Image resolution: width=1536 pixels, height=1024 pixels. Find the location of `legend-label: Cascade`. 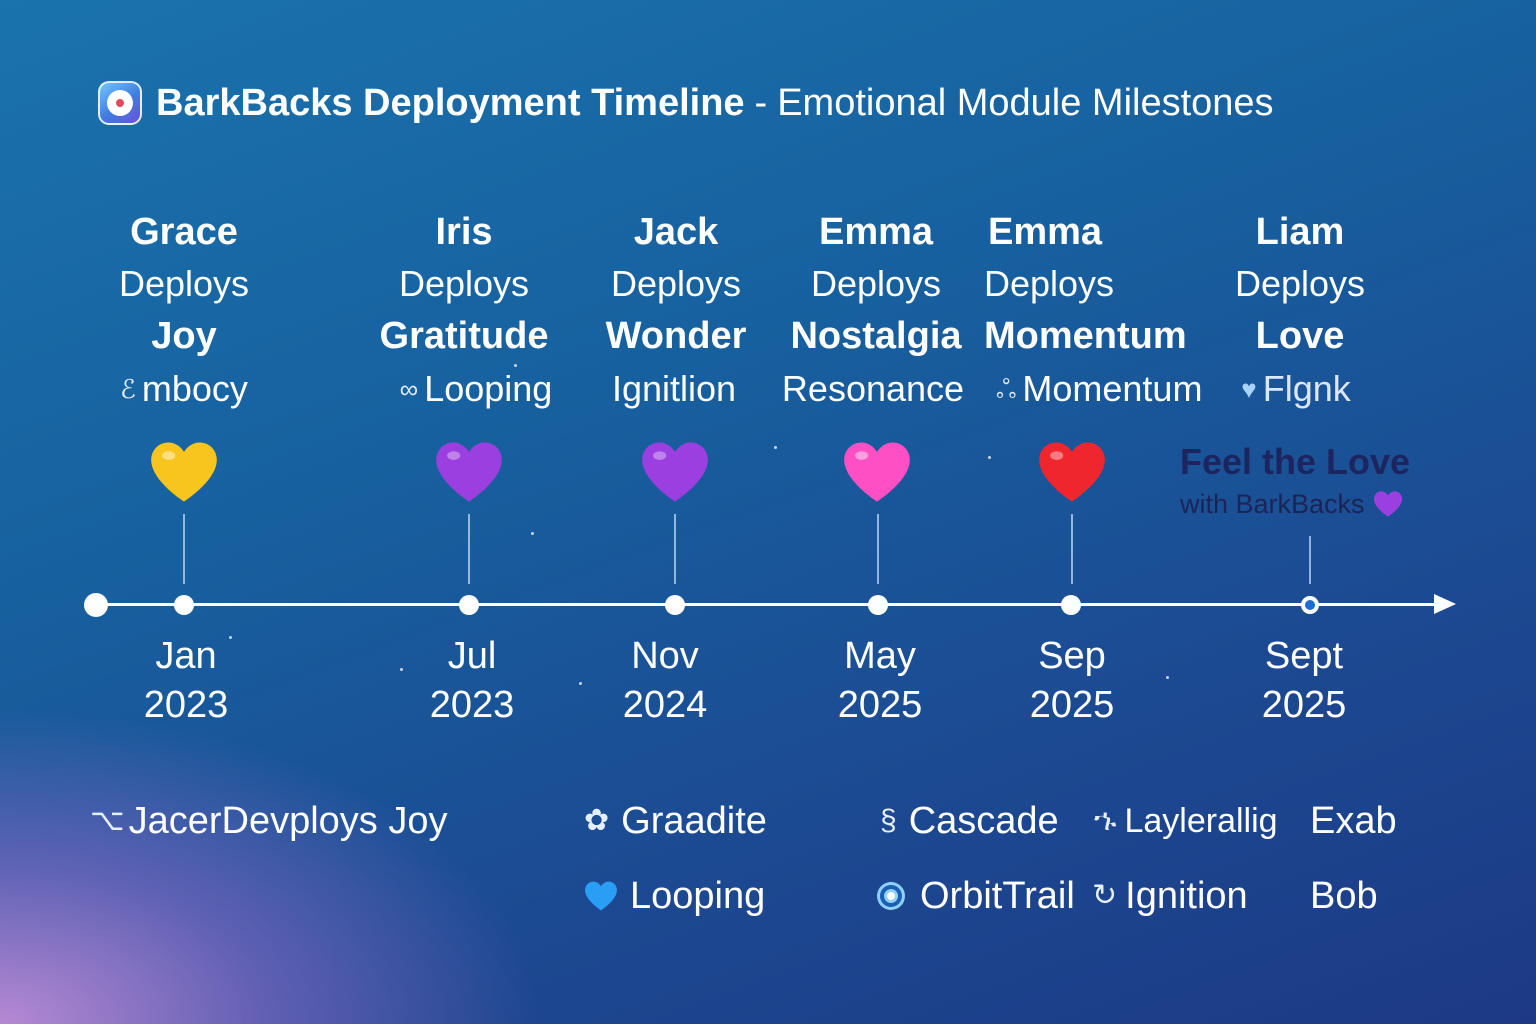

legend-label: Cascade is located at coordinates (983, 821).